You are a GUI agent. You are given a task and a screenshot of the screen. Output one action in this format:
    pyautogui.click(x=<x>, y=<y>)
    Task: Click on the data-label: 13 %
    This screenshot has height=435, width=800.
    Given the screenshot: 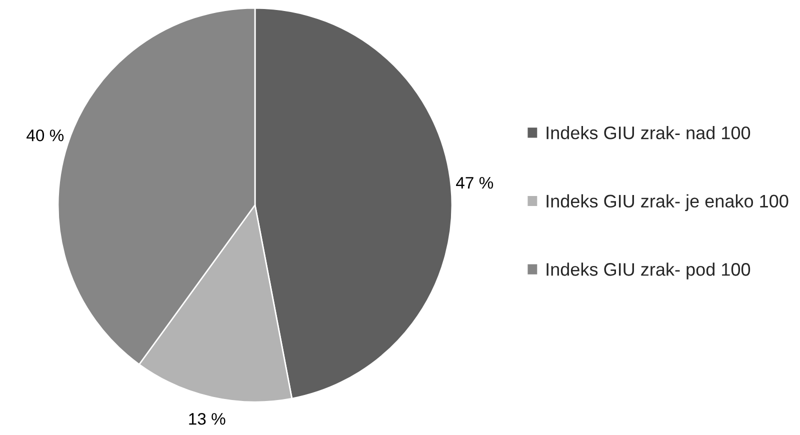 What is the action you would take?
    pyautogui.click(x=207, y=419)
    